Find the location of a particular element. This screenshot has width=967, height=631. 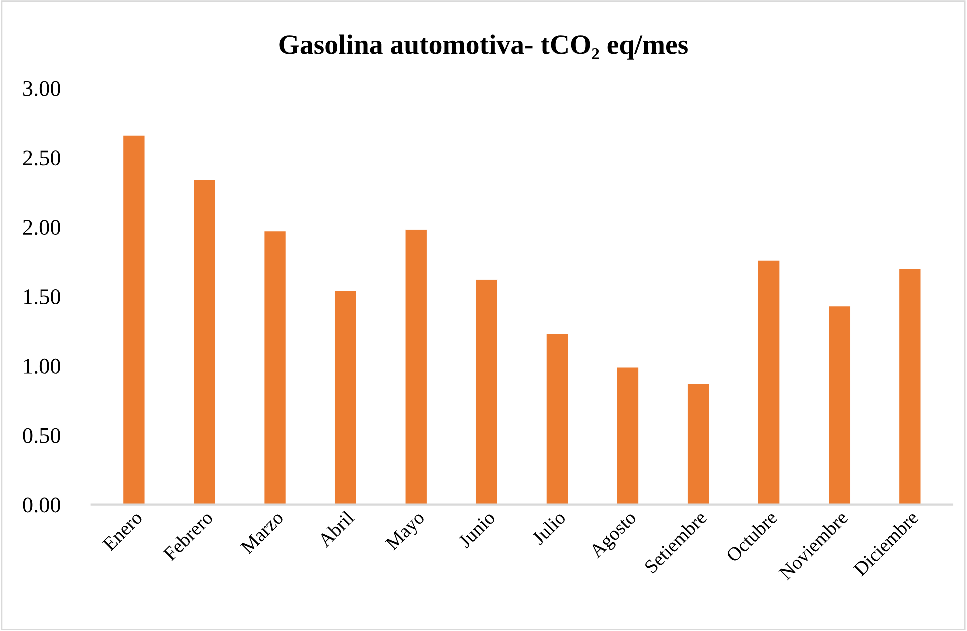

y-tick-label: 2.00 is located at coordinates (41, 228).